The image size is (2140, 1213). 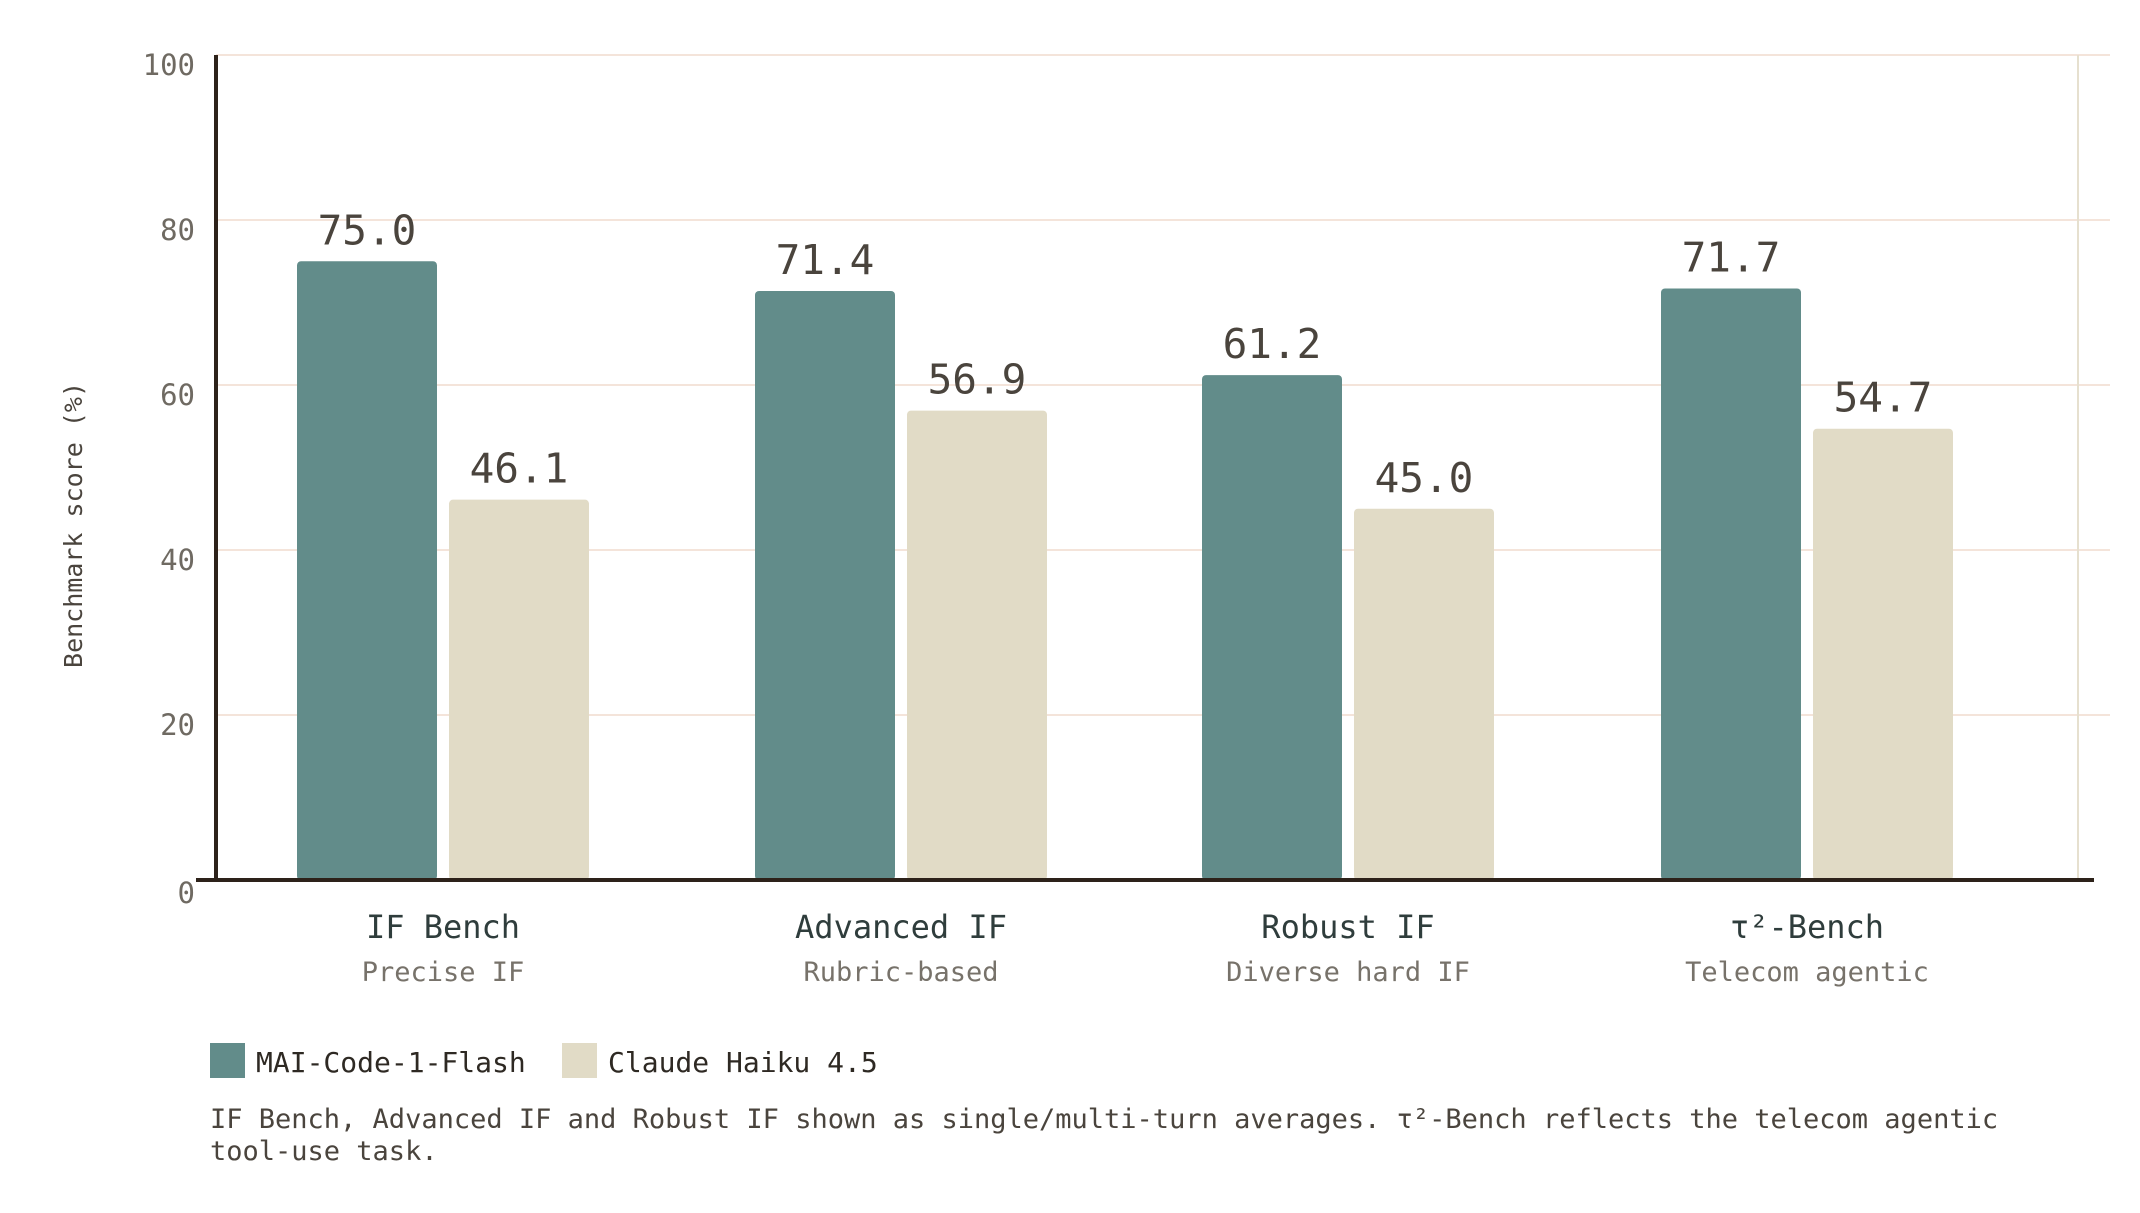 What do you see at coordinates (169, 65) in the screenshot?
I see `y-tick-label: 100` at bounding box center [169, 65].